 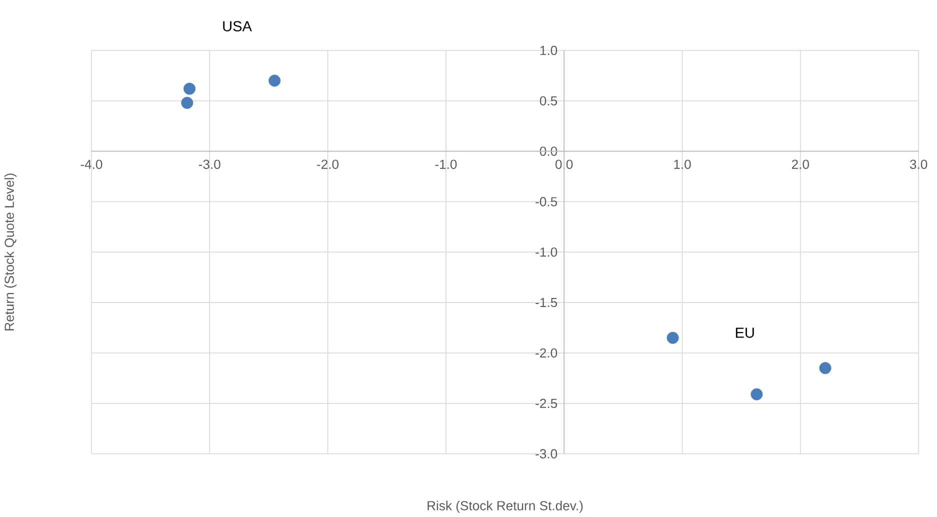 I want to click on x-tick-label: 1.0, so click(x=682, y=164).